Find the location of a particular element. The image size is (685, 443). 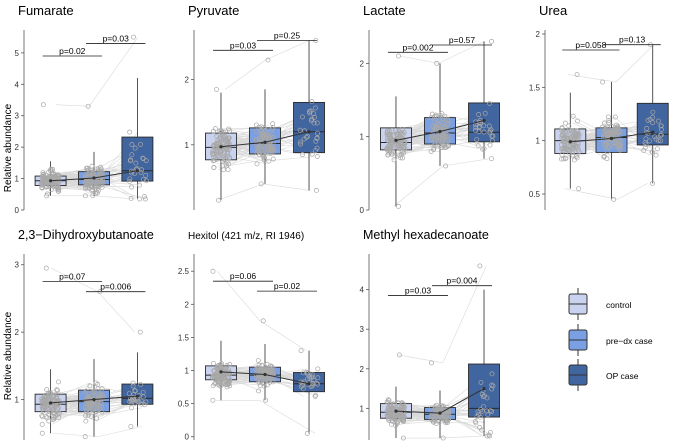

y-axis-label-bottom: Relative abundance is located at coordinates (8, 355).